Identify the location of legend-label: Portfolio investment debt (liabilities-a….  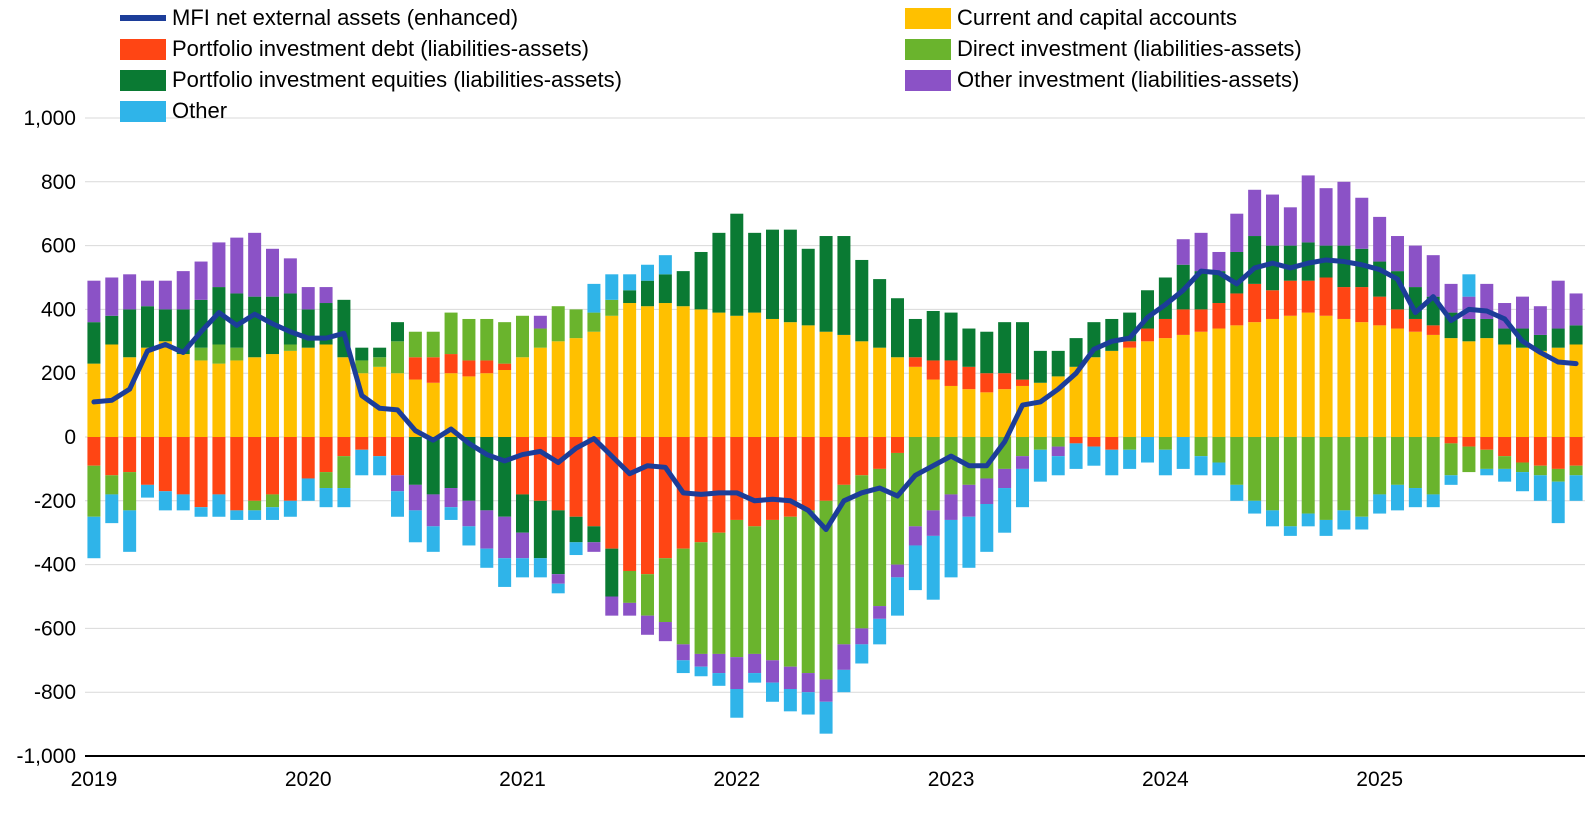
(380, 48).